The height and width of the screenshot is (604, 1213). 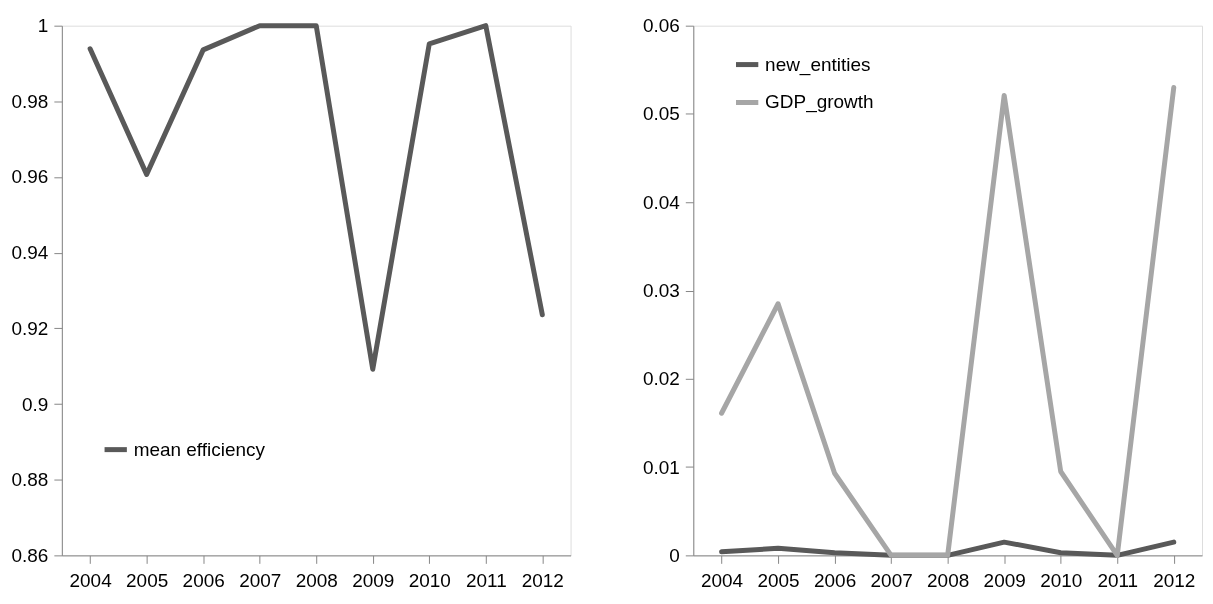 What do you see at coordinates (661, 379) in the screenshot?
I see `y-tick-label: 0.02` at bounding box center [661, 379].